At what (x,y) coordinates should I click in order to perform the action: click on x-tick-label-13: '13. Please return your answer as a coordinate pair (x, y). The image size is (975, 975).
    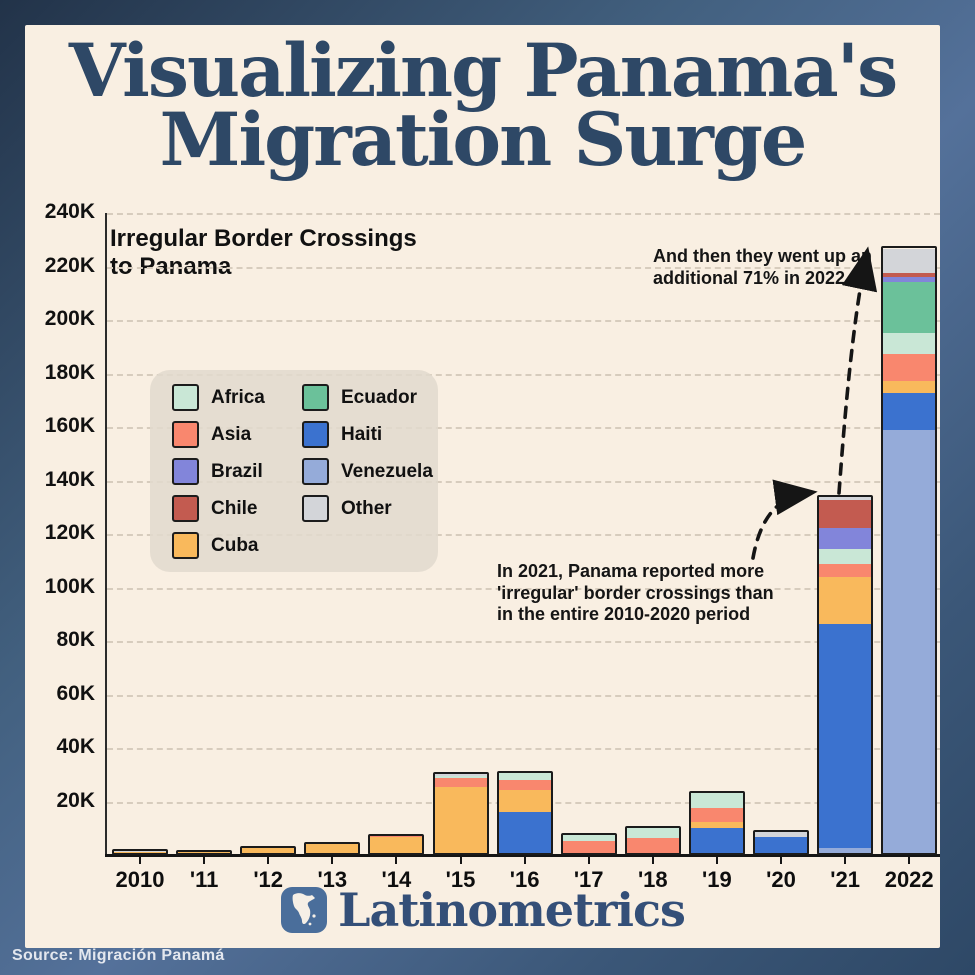
    Looking at the image, I should click on (332, 879).